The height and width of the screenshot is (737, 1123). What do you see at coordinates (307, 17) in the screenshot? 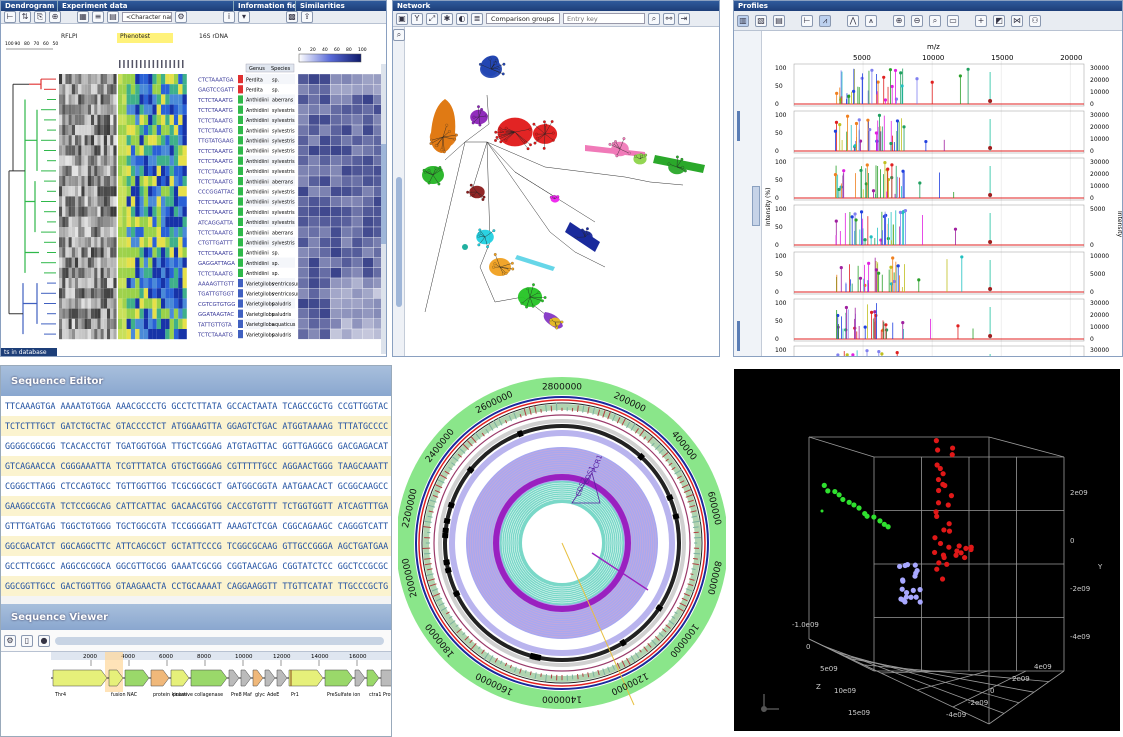
I see `export-icon: ⇪` at bounding box center [307, 17].